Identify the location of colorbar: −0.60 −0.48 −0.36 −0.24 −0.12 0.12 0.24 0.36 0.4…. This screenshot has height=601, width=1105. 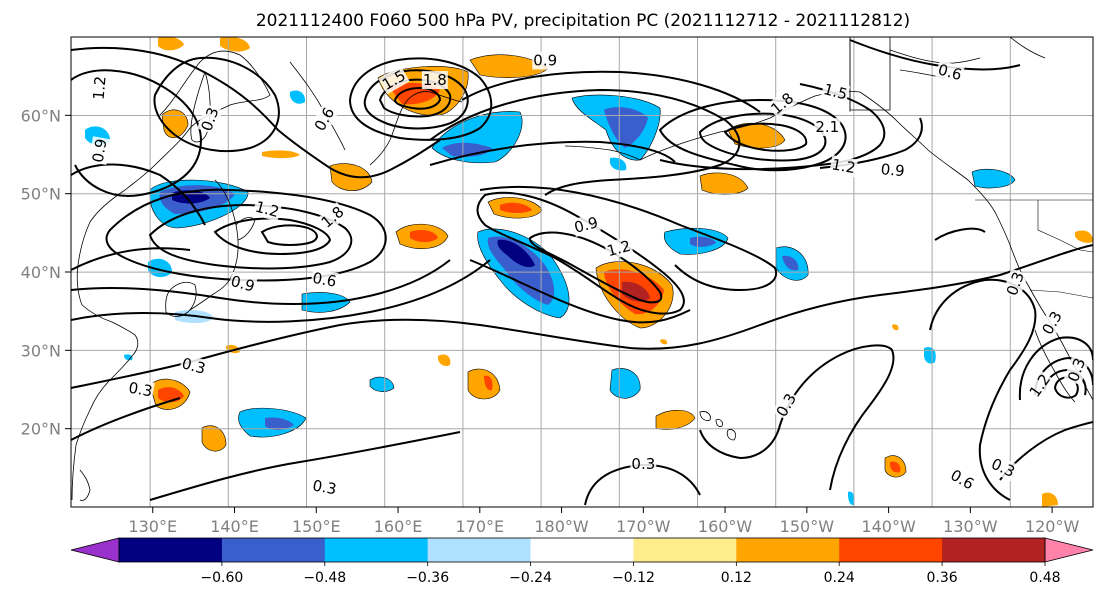
(582, 561).